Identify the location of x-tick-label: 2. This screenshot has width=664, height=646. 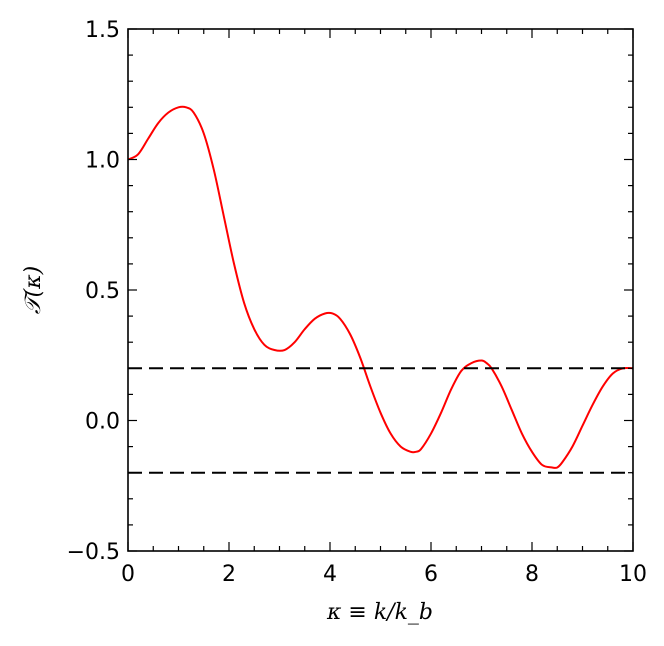
(229, 574).